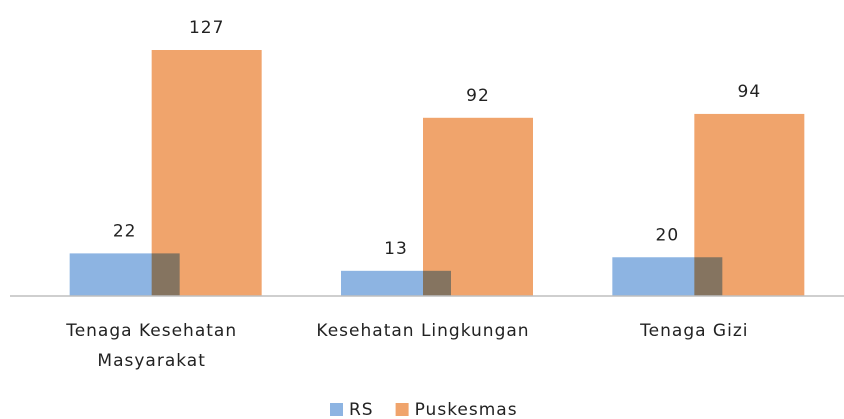  Describe the element at coordinates (206, 28) in the screenshot. I see `data-label: 127` at that location.